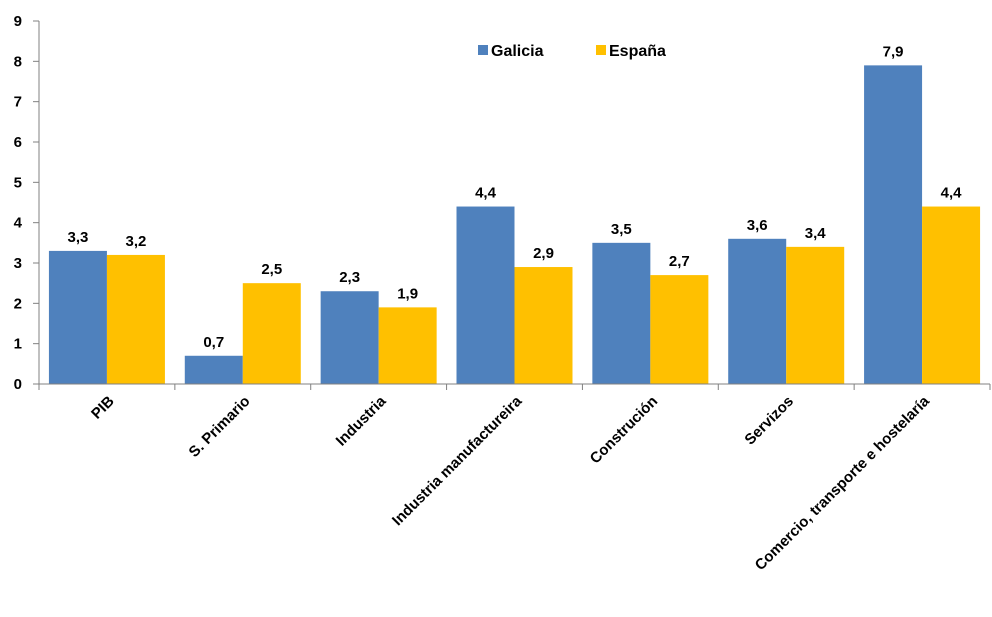 This screenshot has width=992, height=617. I want to click on data-label: 2,9, so click(543, 253).